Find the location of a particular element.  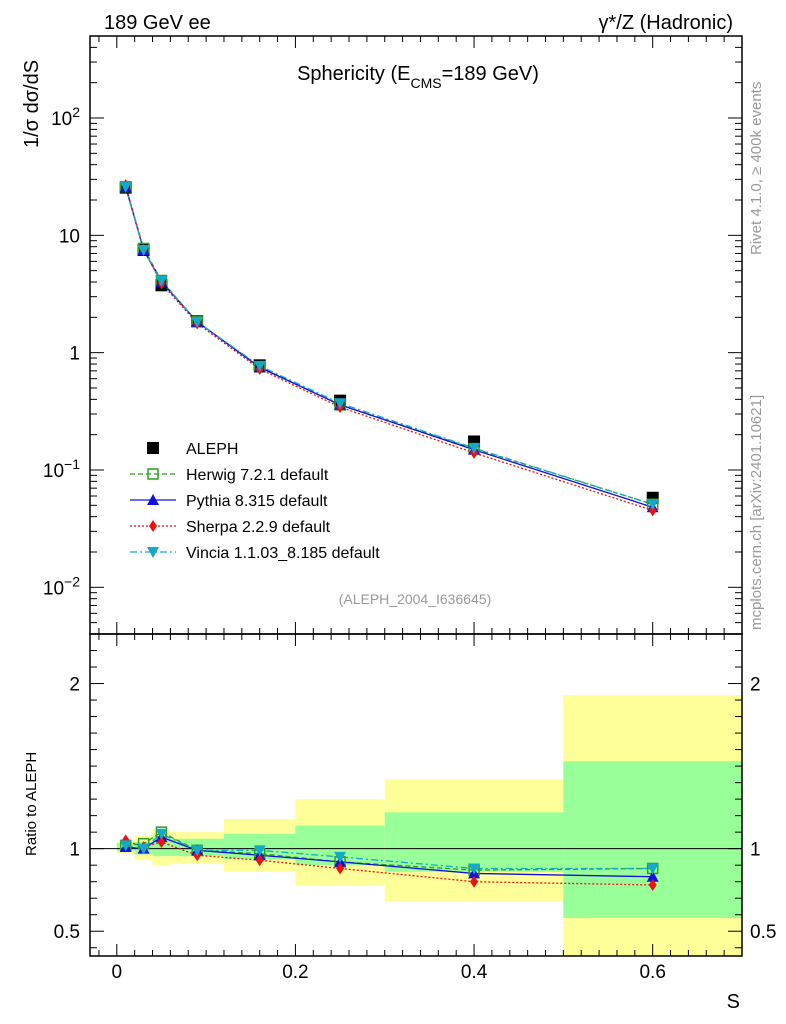

y-tick-label: 10 is located at coordinates (69, 236).